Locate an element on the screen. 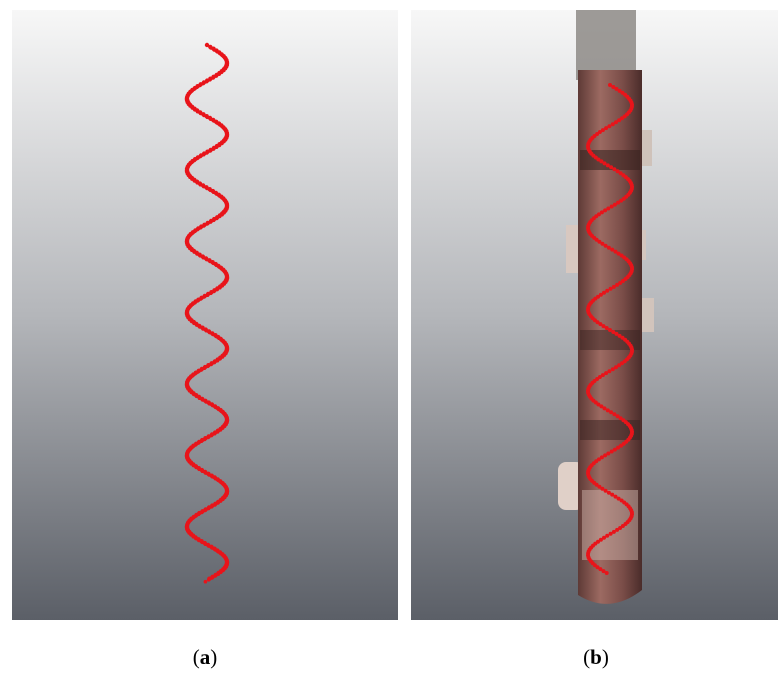  label-letter: a is located at coordinates (205, 657).